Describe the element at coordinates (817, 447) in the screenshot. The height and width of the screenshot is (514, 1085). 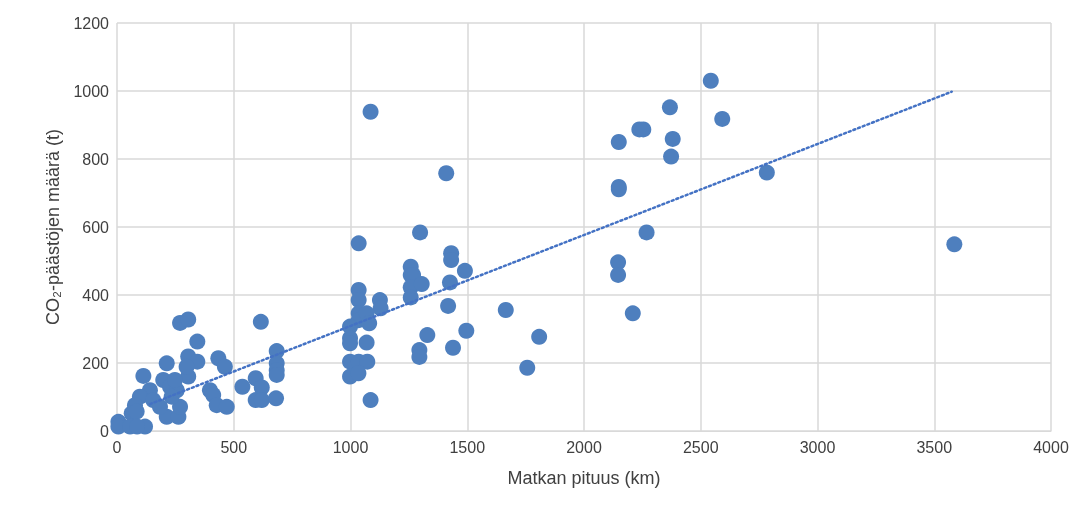
I see `x-tick-label: 3000` at that location.